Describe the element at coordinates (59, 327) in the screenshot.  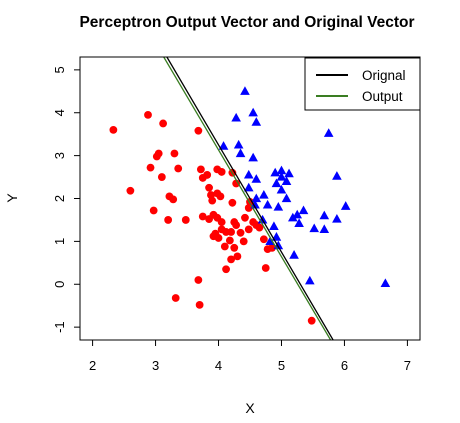
I see `y-tick-label: -1` at that location.